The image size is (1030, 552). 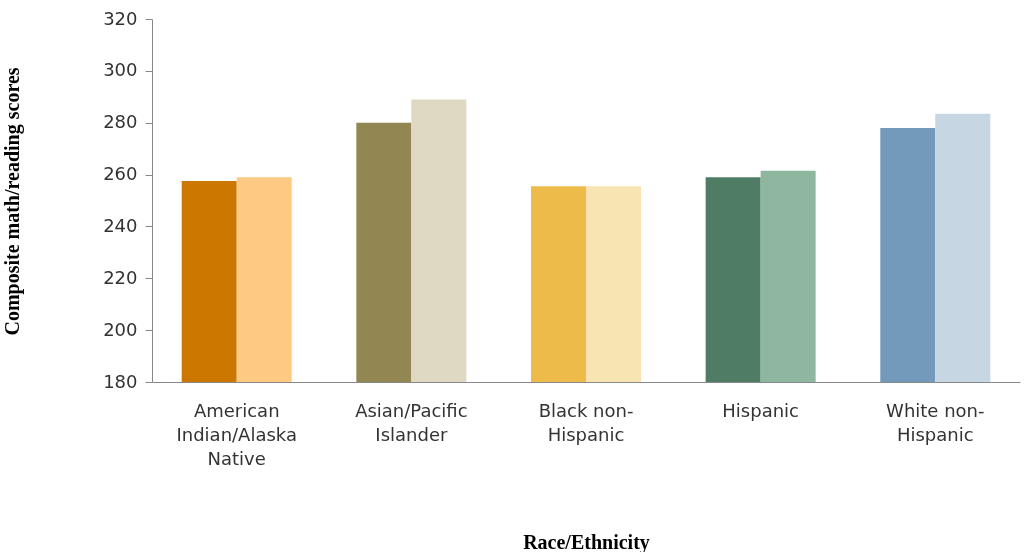 I want to click on x-tick-label: American Indian/Alaska Native, so click(x=236, y=434).